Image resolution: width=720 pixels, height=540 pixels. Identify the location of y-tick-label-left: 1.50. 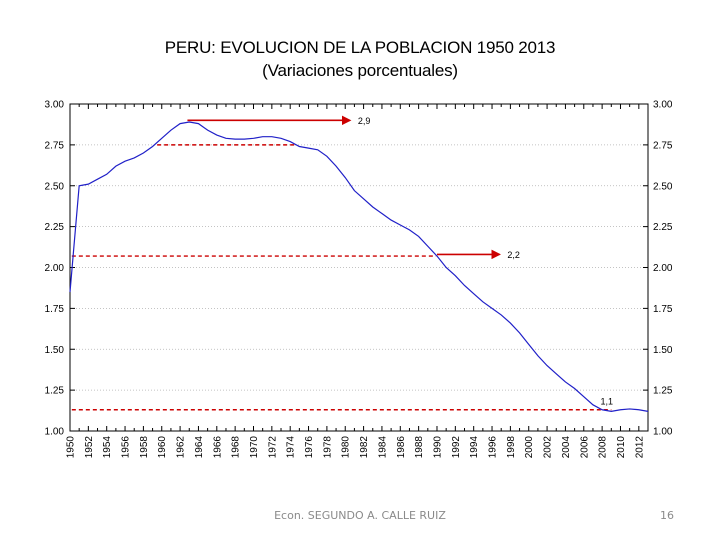
(55, 350).